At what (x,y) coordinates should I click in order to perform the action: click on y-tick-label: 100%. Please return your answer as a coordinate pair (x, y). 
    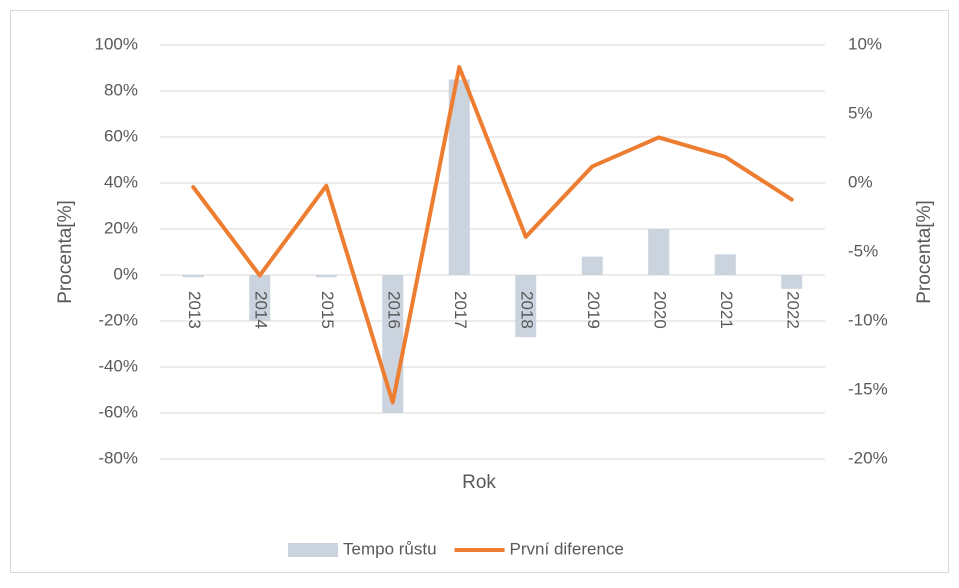
    Looking at the image, I should click on (116, 43).